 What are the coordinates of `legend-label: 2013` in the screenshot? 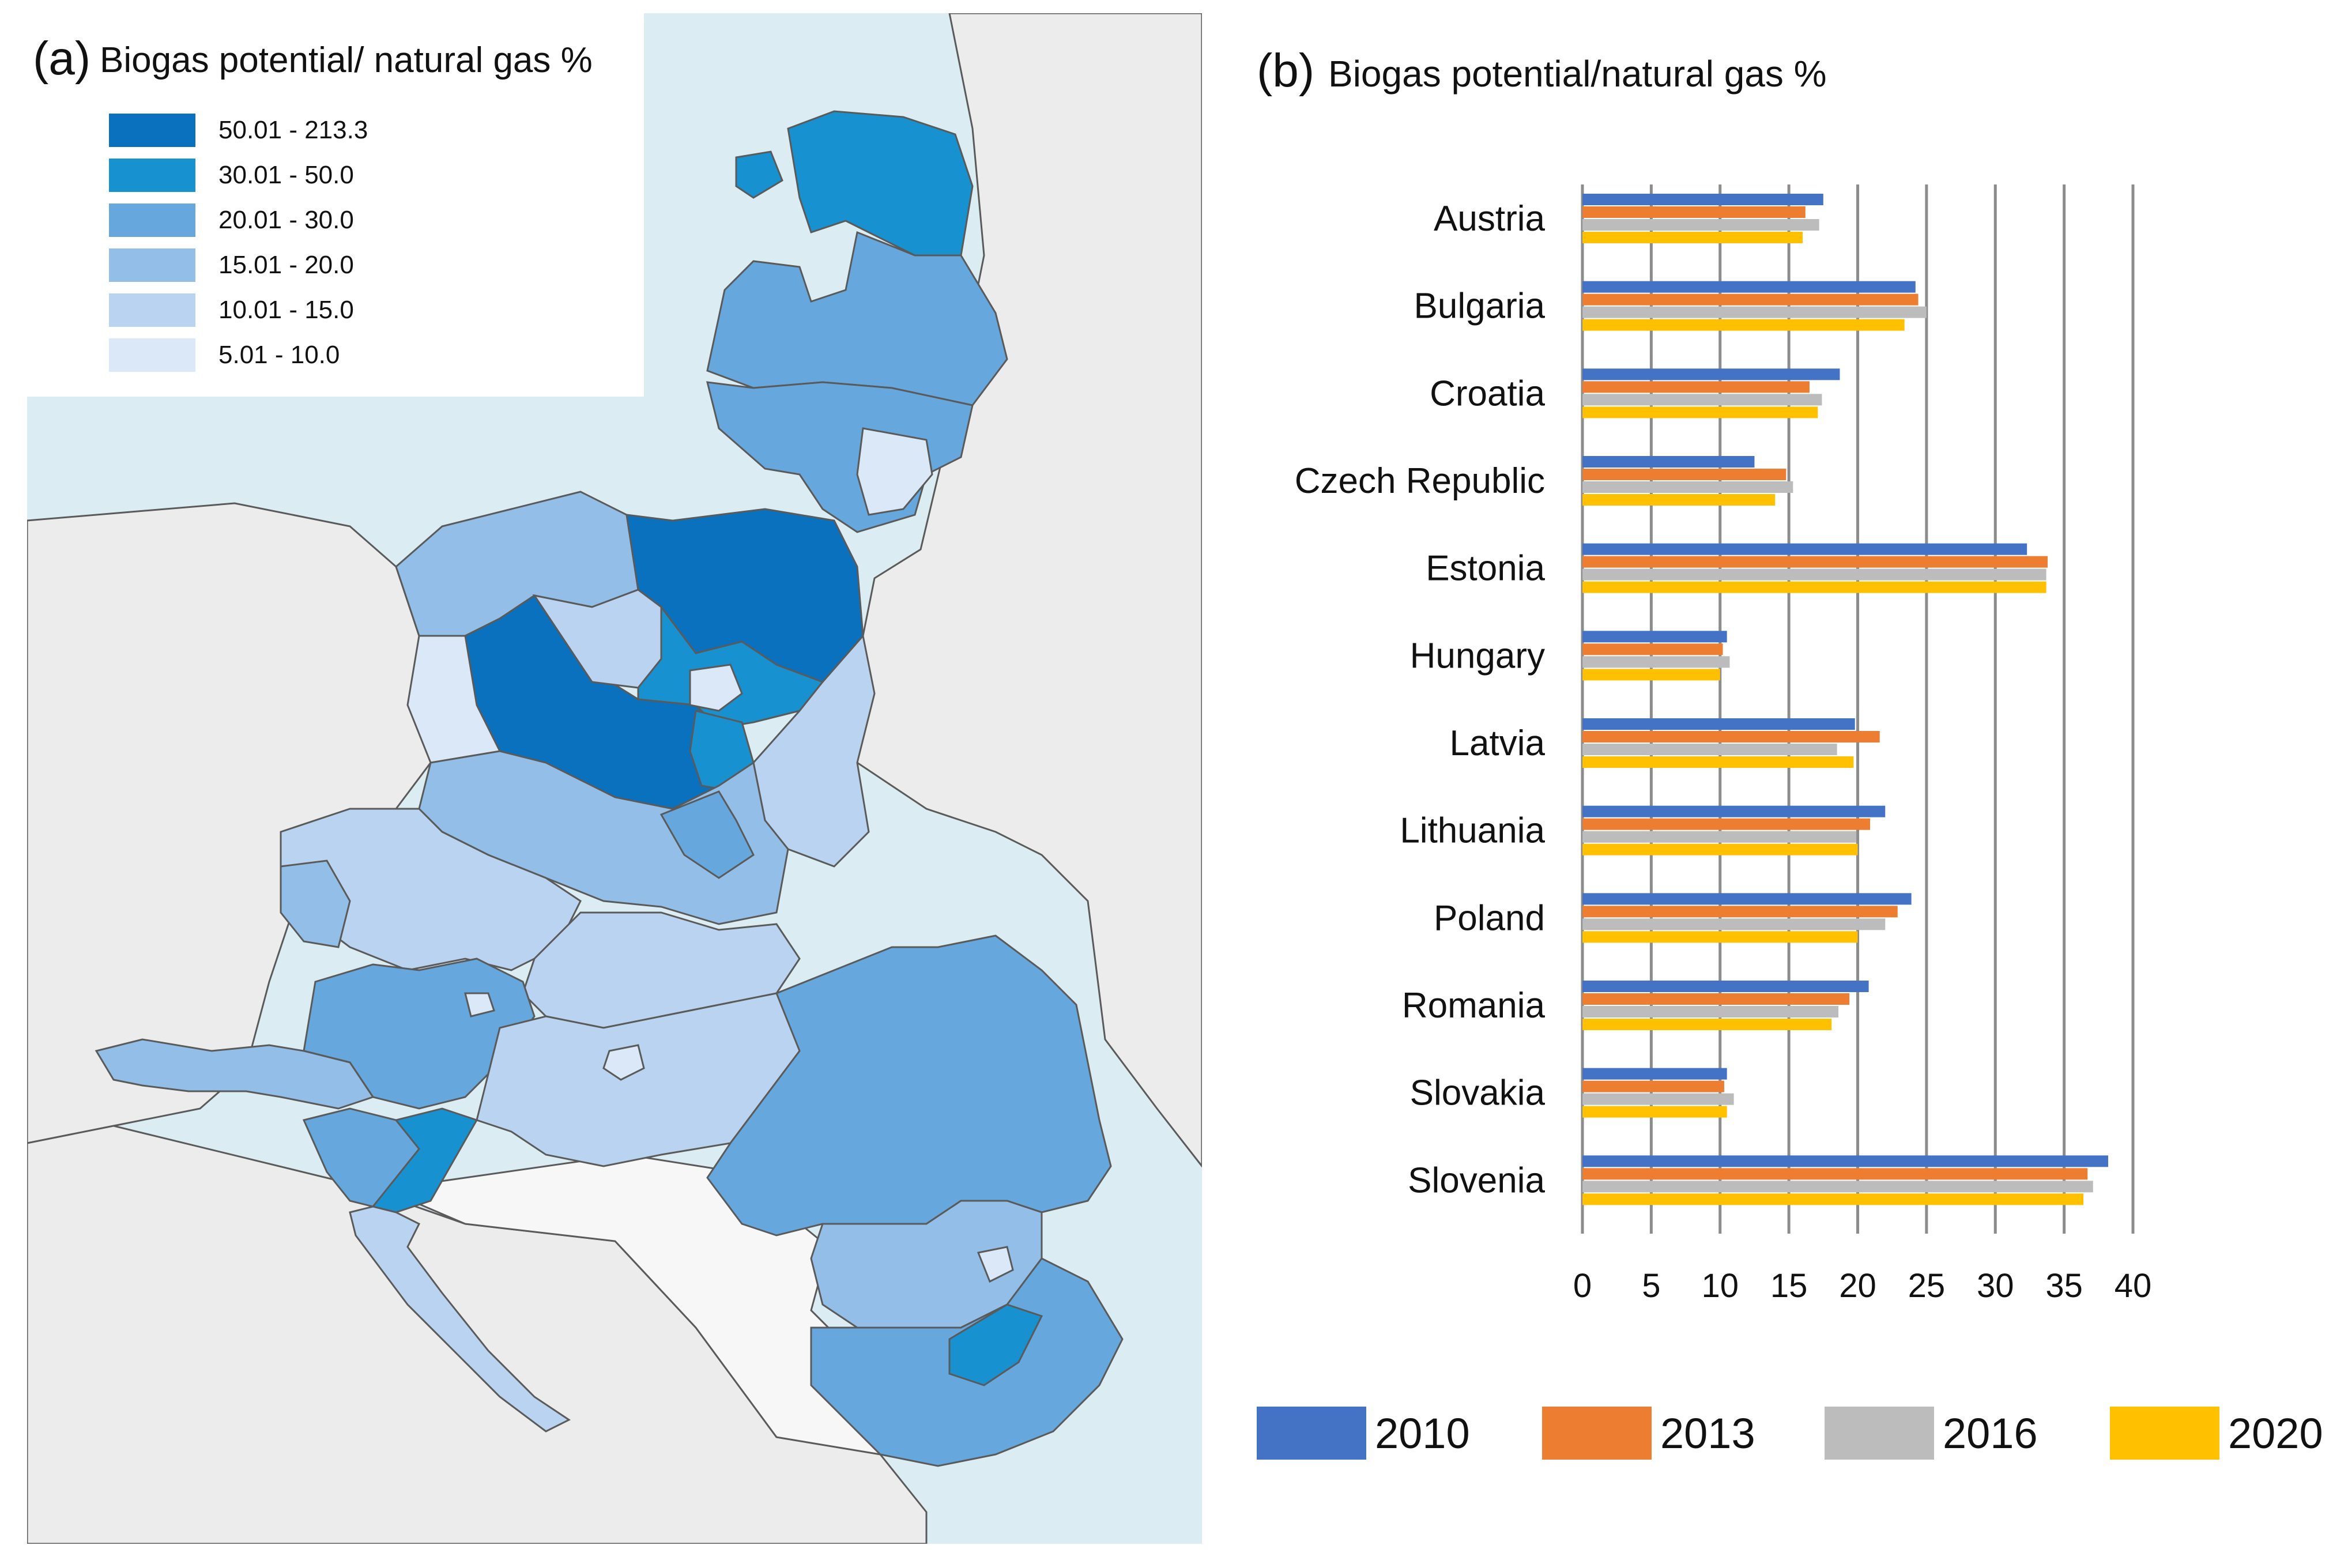 It's located at (1708, 1433).